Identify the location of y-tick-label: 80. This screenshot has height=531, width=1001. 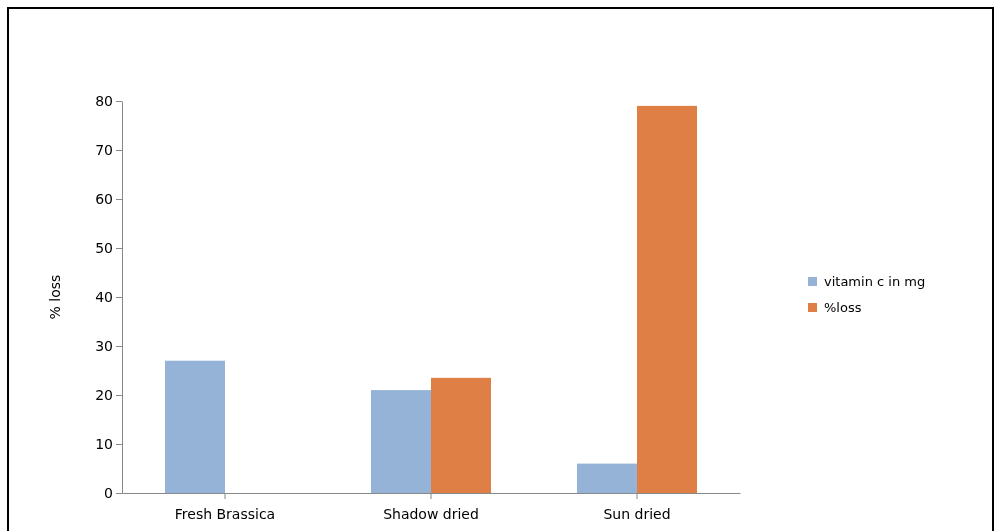
(104, 100).